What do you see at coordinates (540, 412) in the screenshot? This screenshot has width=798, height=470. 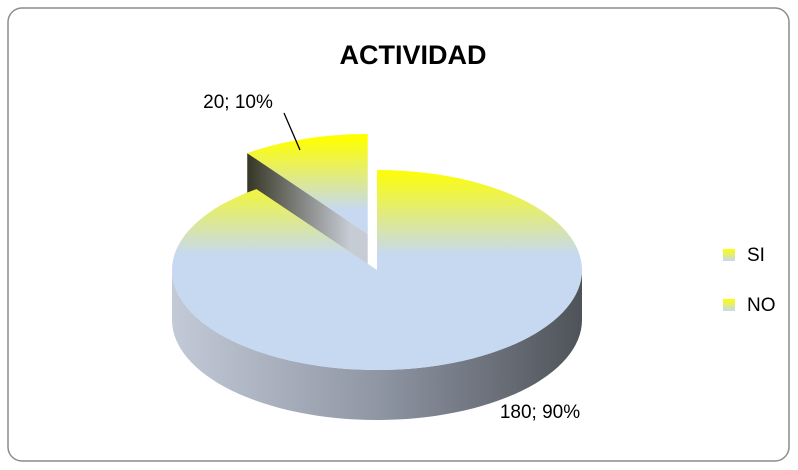 I see `data-label: 180; 90%` at bounding box center [540, 412].